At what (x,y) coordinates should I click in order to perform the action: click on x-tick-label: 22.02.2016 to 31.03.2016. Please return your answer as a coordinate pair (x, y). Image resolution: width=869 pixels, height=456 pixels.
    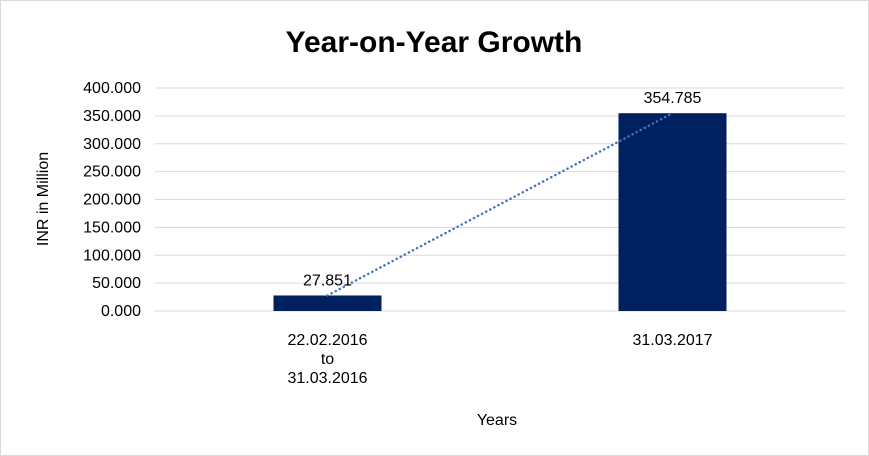
    Looking at the image, I should click on (327, 359).